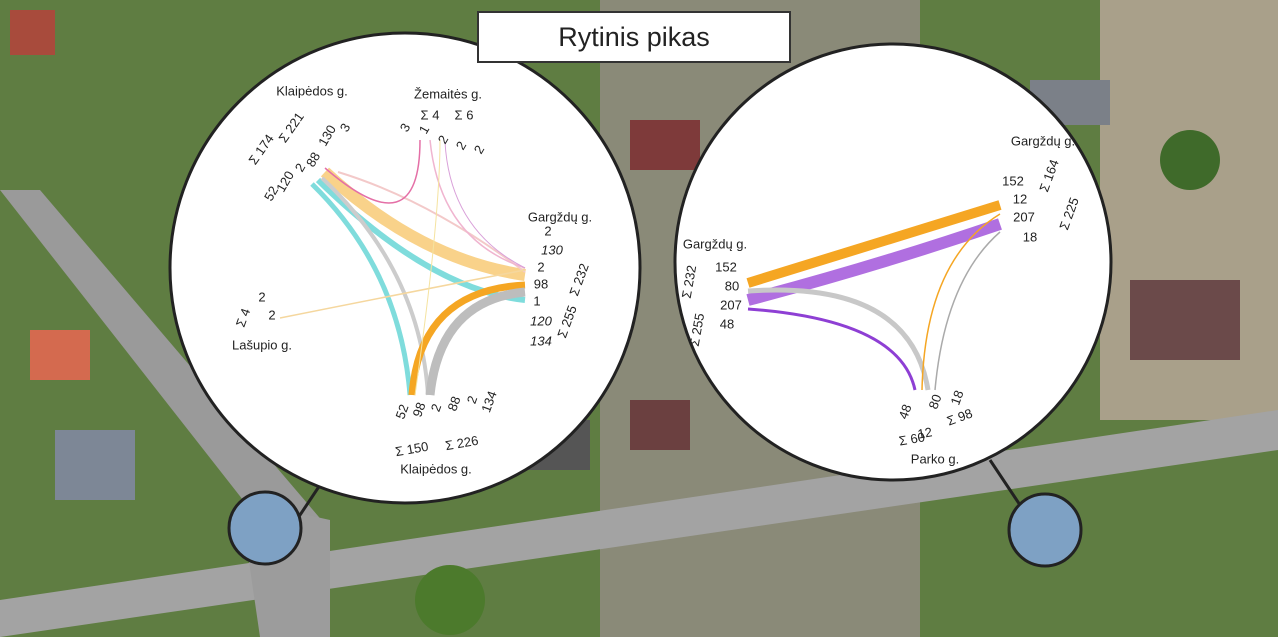  I want to click on street-name: Lašupio g., so click(262, 344).